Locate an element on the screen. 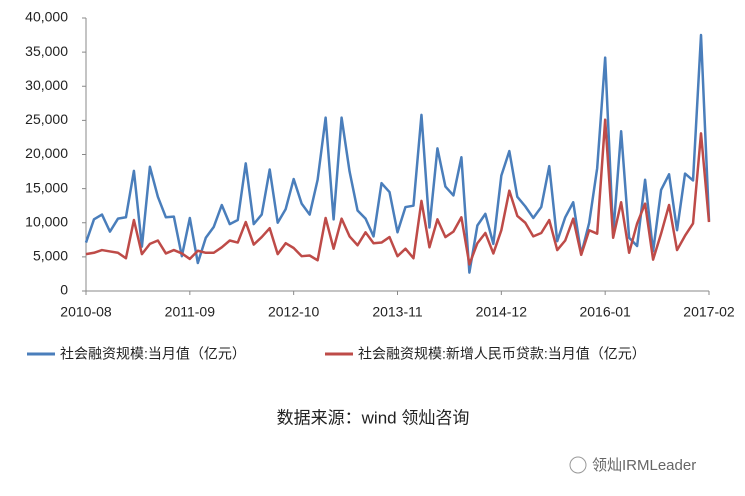 The height and width of the screenshot is (496, 745). y-tick-label: 0 is located at coordinates (64, 290).